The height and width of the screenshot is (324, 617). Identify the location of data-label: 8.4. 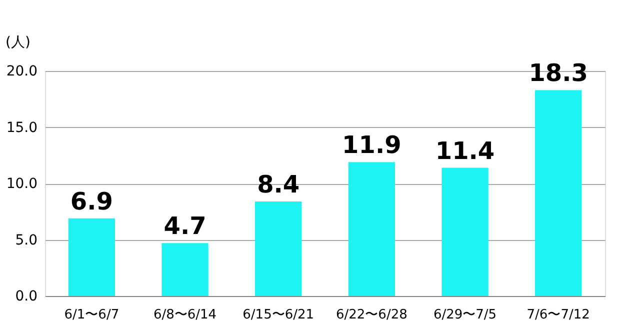
(278, 184).